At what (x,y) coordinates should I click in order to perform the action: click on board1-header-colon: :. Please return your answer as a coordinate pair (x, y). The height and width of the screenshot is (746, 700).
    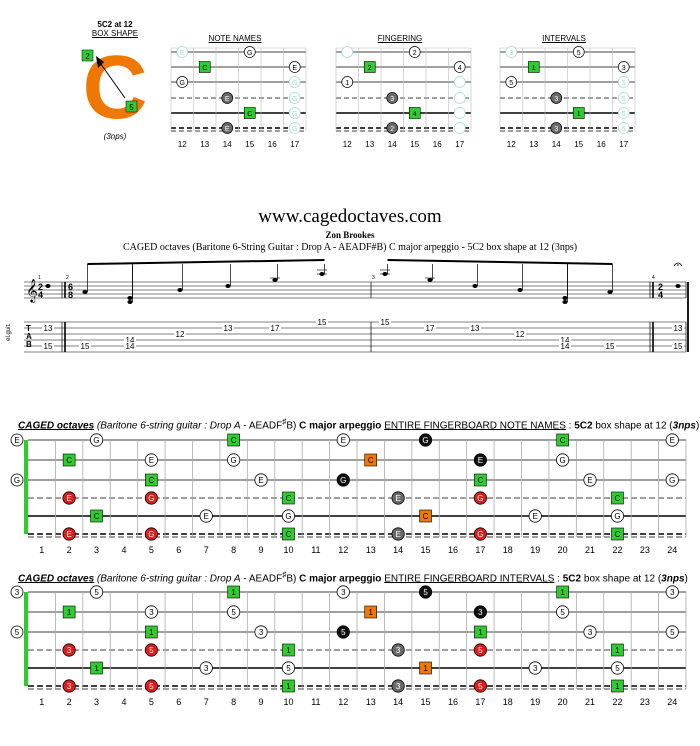
    Looking at the image, I should click on (570, 426).